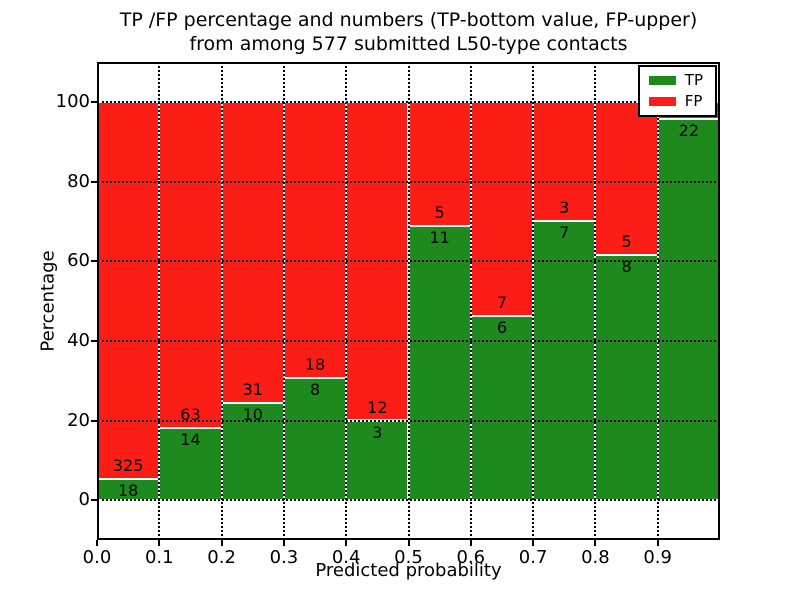  I want to click on x-tick-label: 0.6, so click(471, 557).